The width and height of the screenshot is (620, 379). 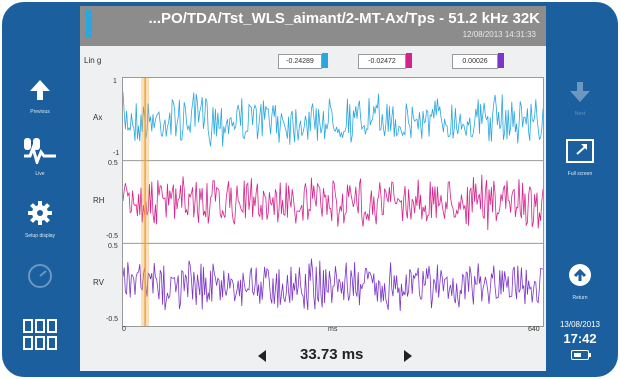 I want to click on live-label: Live, so click(x=40, y=174).